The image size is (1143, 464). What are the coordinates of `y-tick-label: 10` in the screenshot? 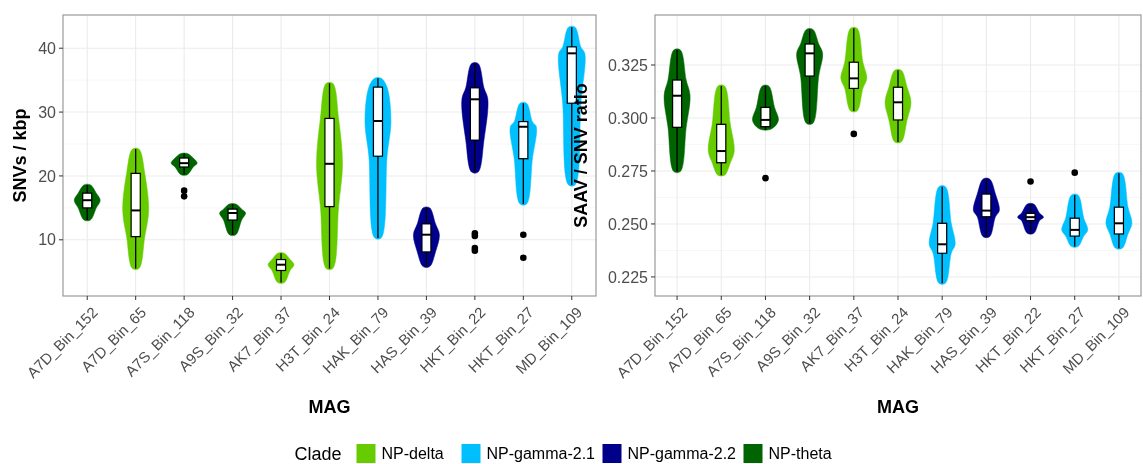 It's located at (47, 240).